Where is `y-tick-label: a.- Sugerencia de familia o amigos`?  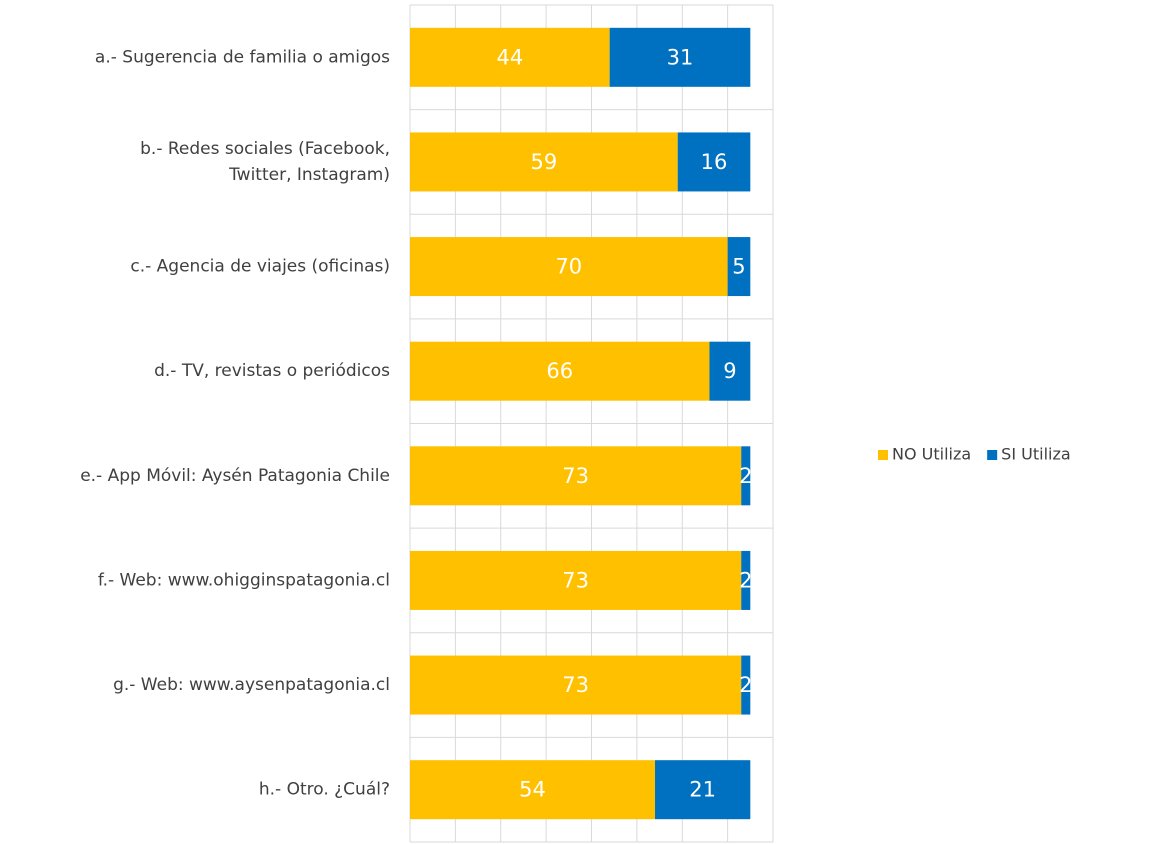
y-tick-label: a.- Sugerencia de familia o amigos is located at coordinates (242, 57).